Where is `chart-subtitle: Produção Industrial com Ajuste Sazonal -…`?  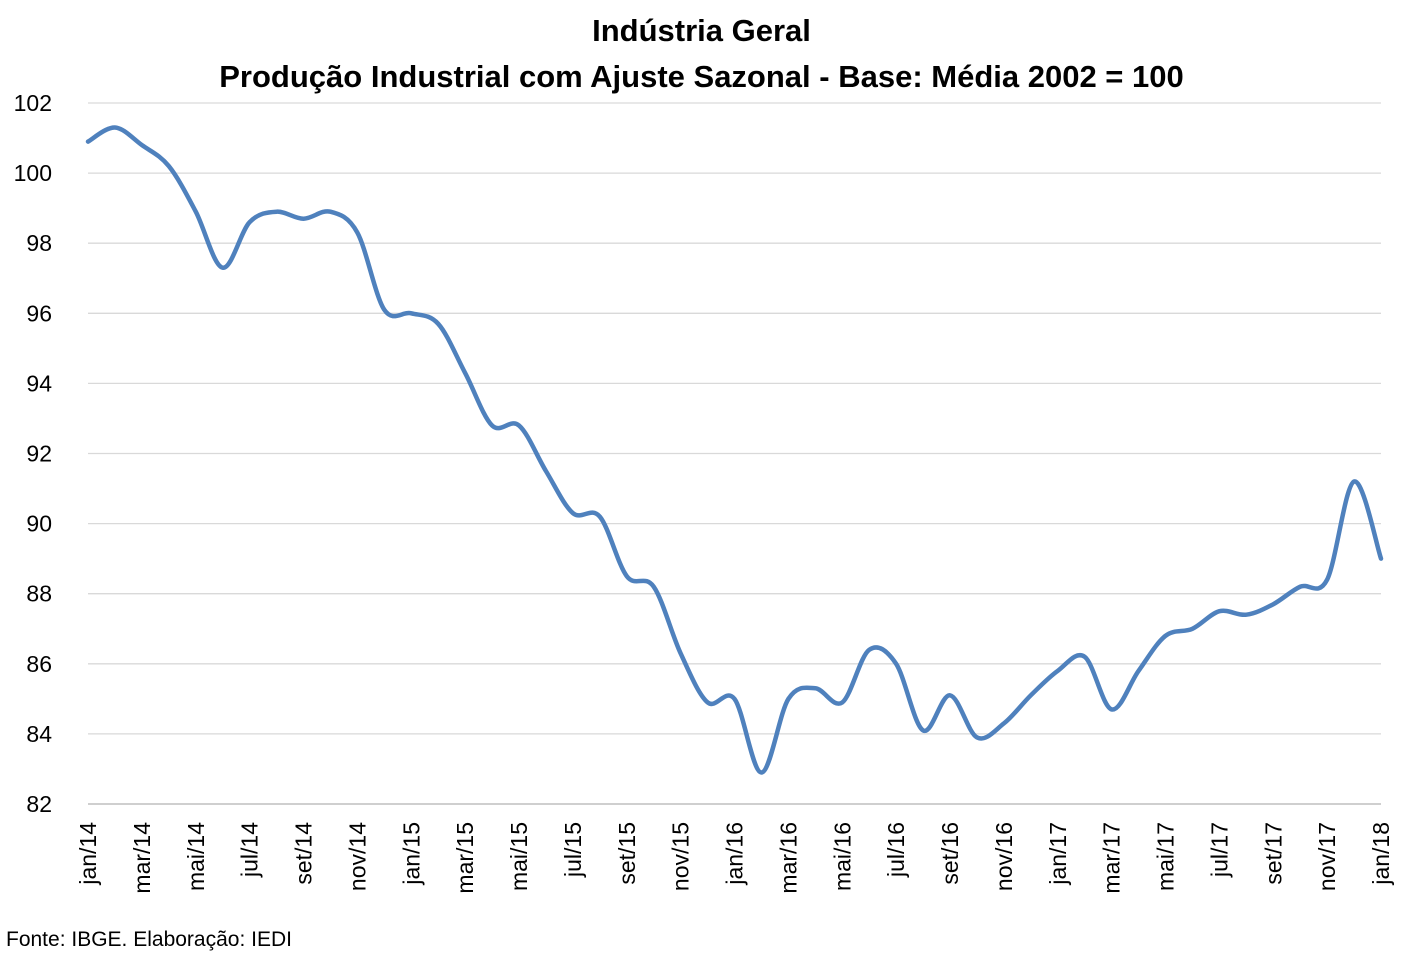 chart-subtitle: Produção Industrial com Ajuste Sazonal -… is located at coordinates (701, 76).